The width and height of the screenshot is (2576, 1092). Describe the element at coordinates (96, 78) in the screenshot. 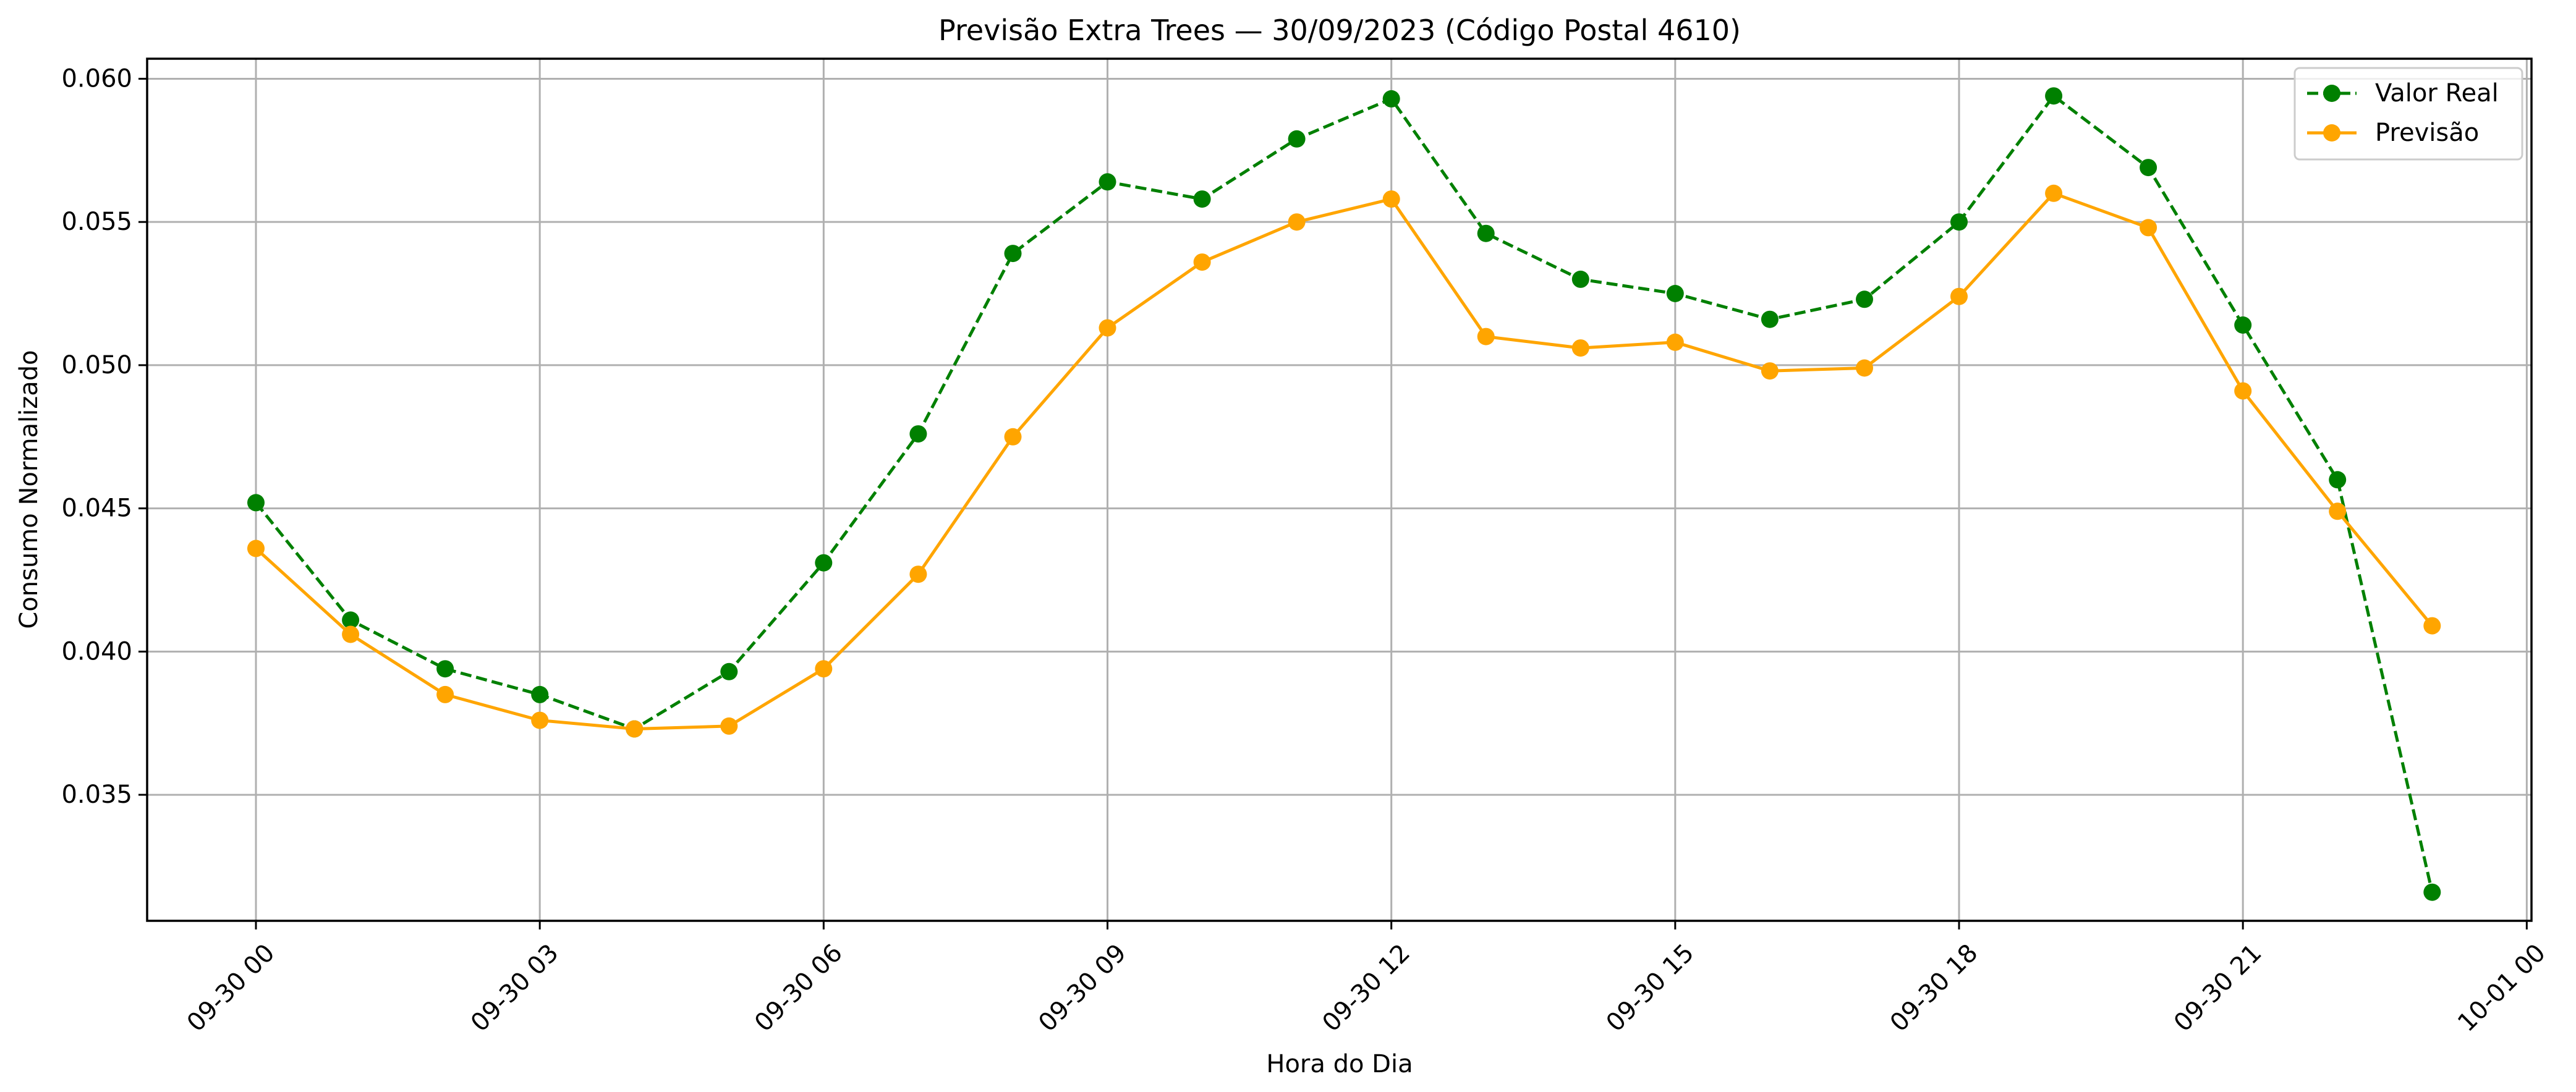

I see `y-tick-label: 0.060` at that location.